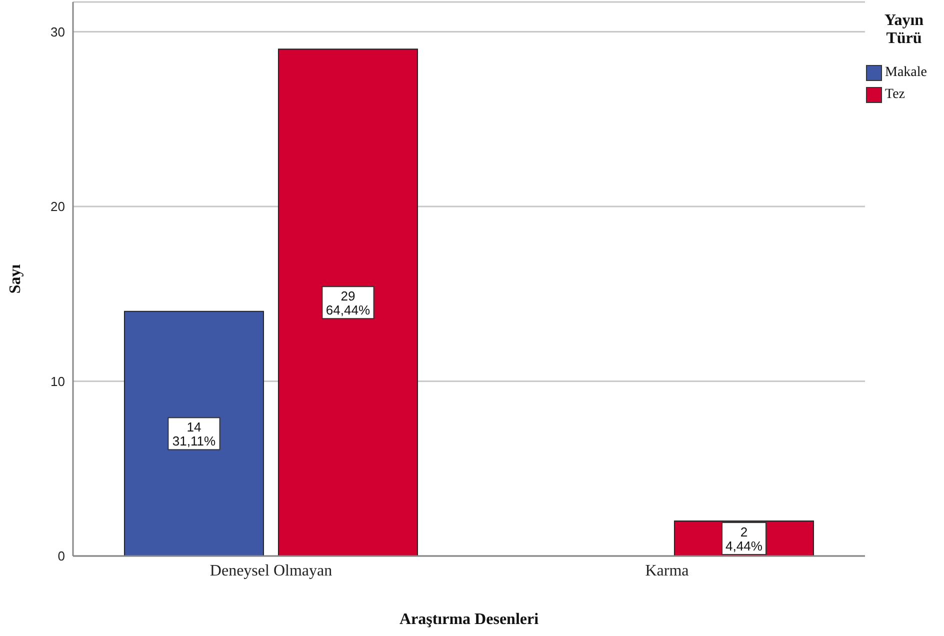  Describe the element at coordinates (57, 32) in the screenshot. I see `y-tick-label: 30` at that location.